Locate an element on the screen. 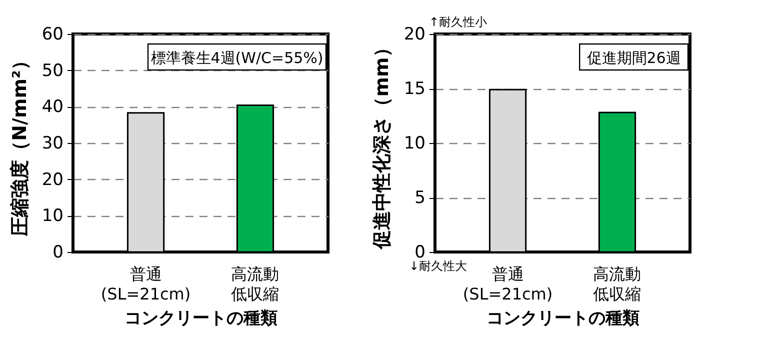 The width and height of the screenshot is (780, 352). annotation: 促進期間26週 is located at coordinates (633, 58).